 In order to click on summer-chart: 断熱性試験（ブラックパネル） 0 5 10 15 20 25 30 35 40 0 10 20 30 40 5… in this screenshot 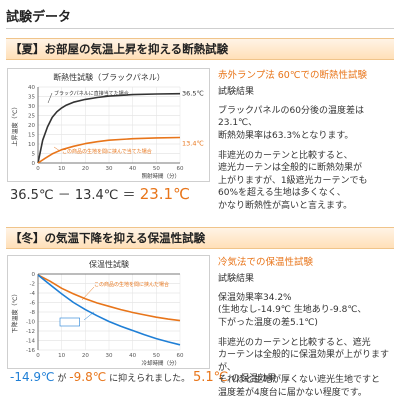, I will do `click(108, 125)`.